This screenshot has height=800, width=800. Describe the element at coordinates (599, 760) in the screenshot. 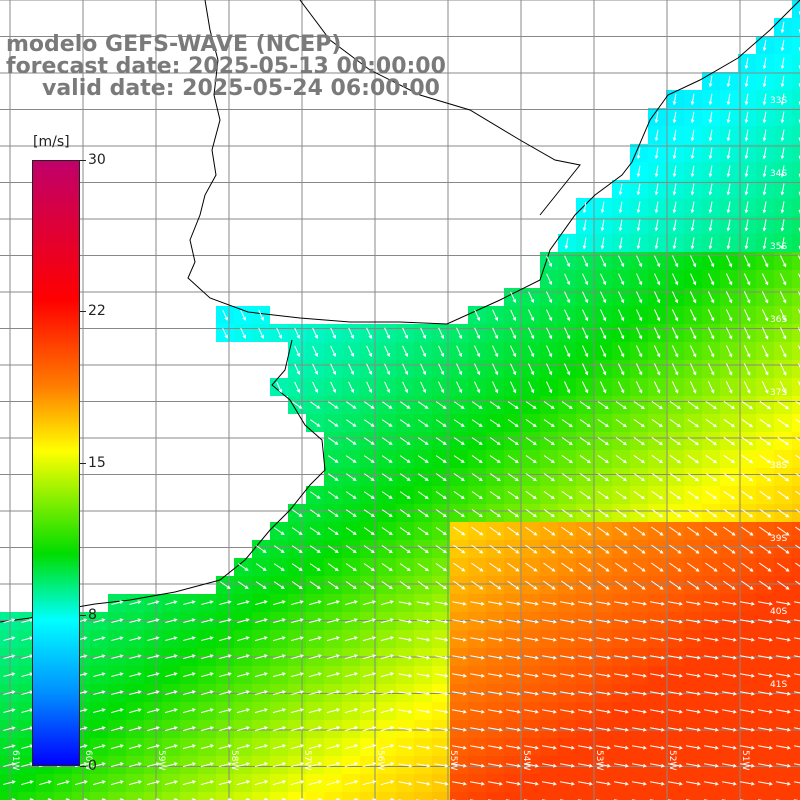

I see `longitude-label: 53W` at that location.